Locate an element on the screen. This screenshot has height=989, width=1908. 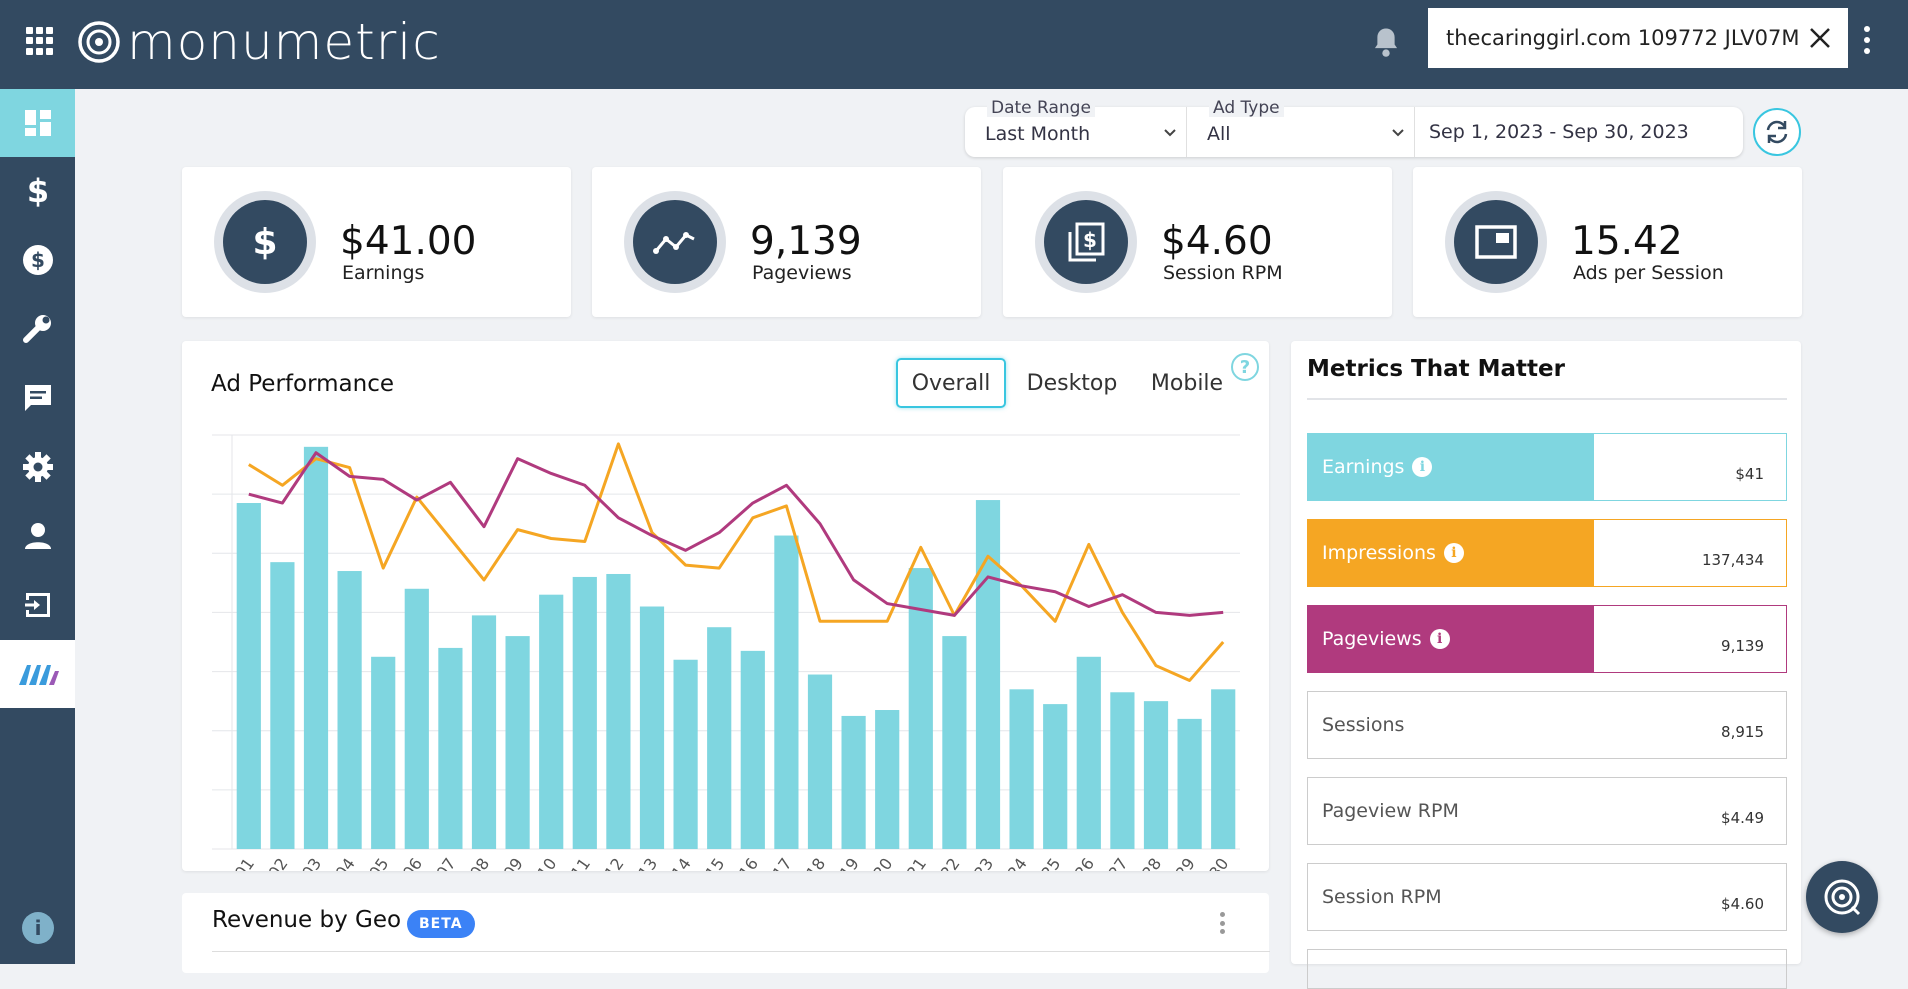
kpi-label: Ads per Session is located at coordinates (1648, 273).